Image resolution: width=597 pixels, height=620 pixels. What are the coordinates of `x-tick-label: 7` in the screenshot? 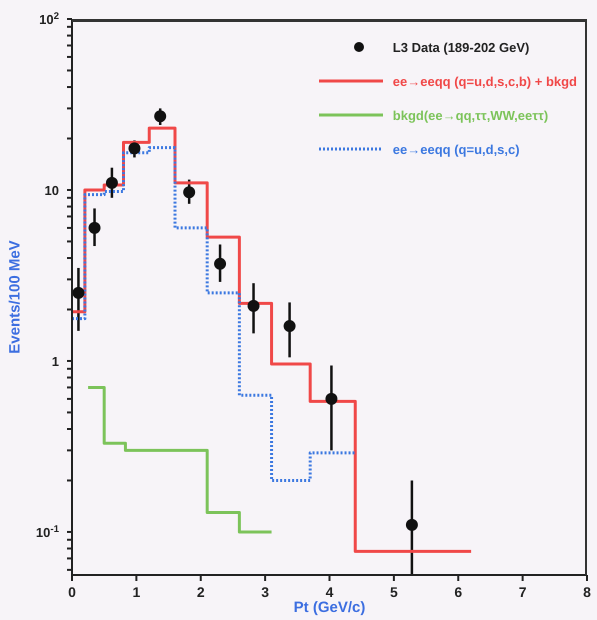 It's located at (522, 592).